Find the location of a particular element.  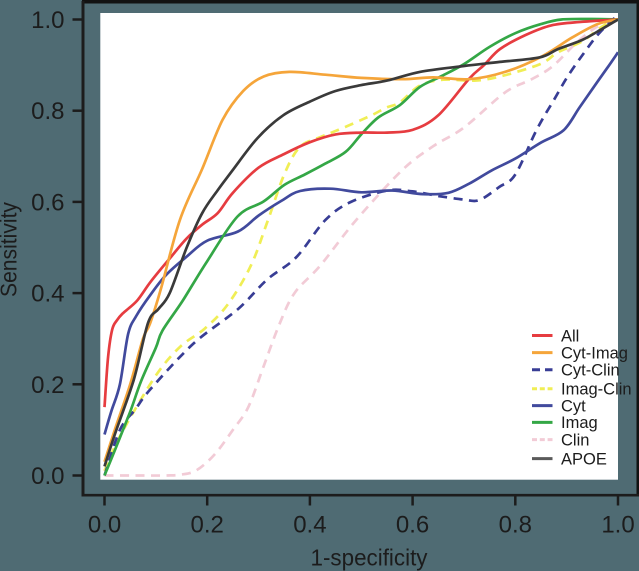

svg-text: Sensitivity is located at coordinates (11, 249).